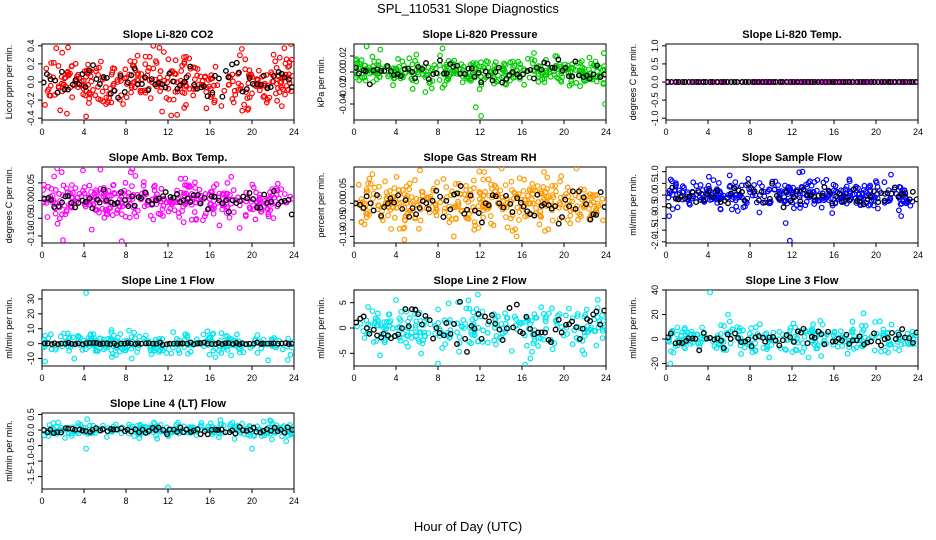  Describe the element at coordinates (31, 343) in the screenshot. I see `y-tick-label: 0` at that location.